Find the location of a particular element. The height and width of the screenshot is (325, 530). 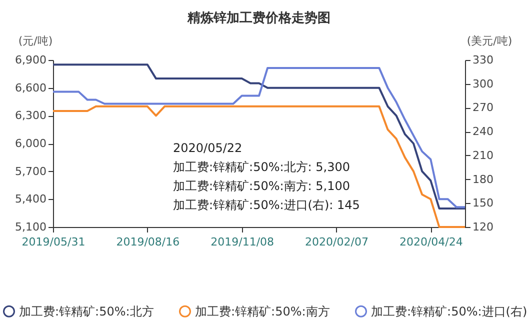

y-tick-label: 6,600 is located at coordinates (30, 87).